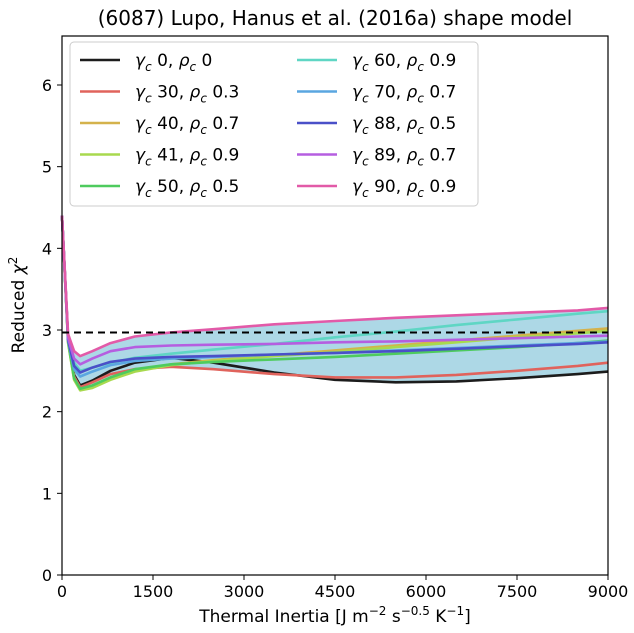 The width and height of the screenshot is (634, 633). Describe the element at coordinates (335, 591) in the screenshot. I see `x-tick-label: 4500` at that location.